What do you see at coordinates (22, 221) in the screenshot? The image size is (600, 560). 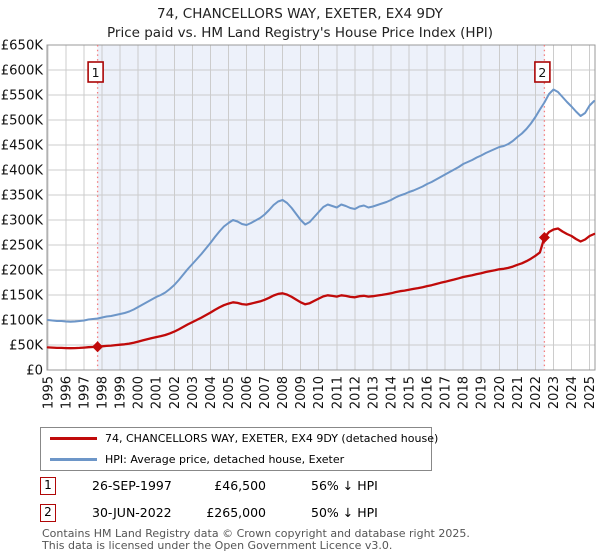 I see `y-tick-label: £300K` at bounding box center [22, 221].